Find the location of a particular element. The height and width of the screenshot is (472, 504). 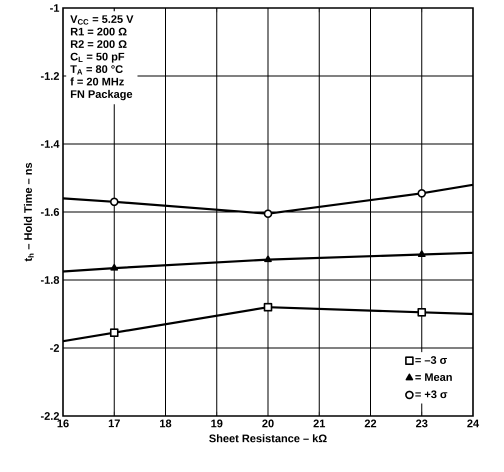

x-tick-label: 23 is located at coordinates (422, 424).